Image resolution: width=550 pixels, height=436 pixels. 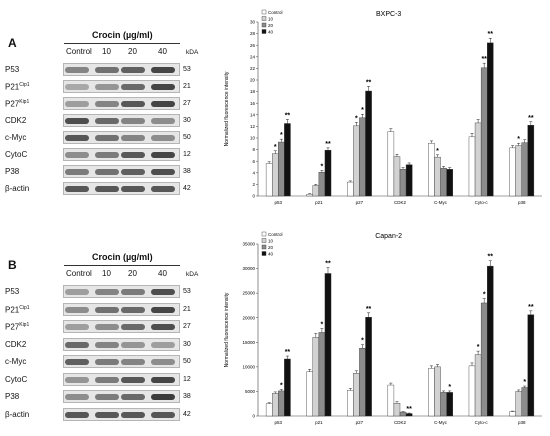 I want to click on legend-label: 40, so click(x=271, y=253).